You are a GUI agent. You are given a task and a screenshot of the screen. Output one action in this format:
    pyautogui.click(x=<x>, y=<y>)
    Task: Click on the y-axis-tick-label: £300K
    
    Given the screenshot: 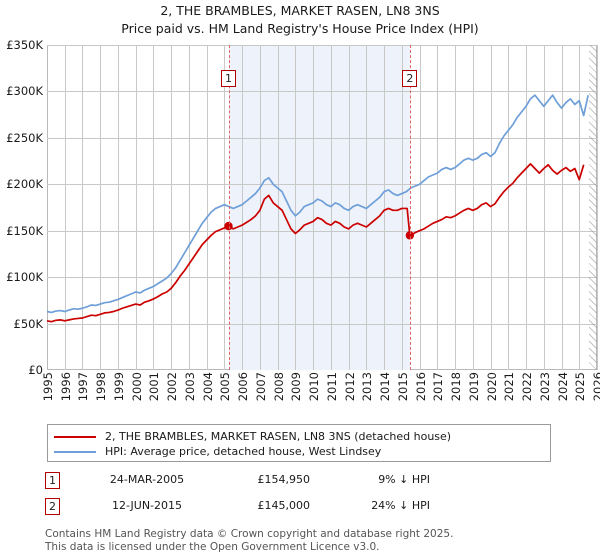 What is the action you would take?
    pyautogui.click(x=24, y=91)
    